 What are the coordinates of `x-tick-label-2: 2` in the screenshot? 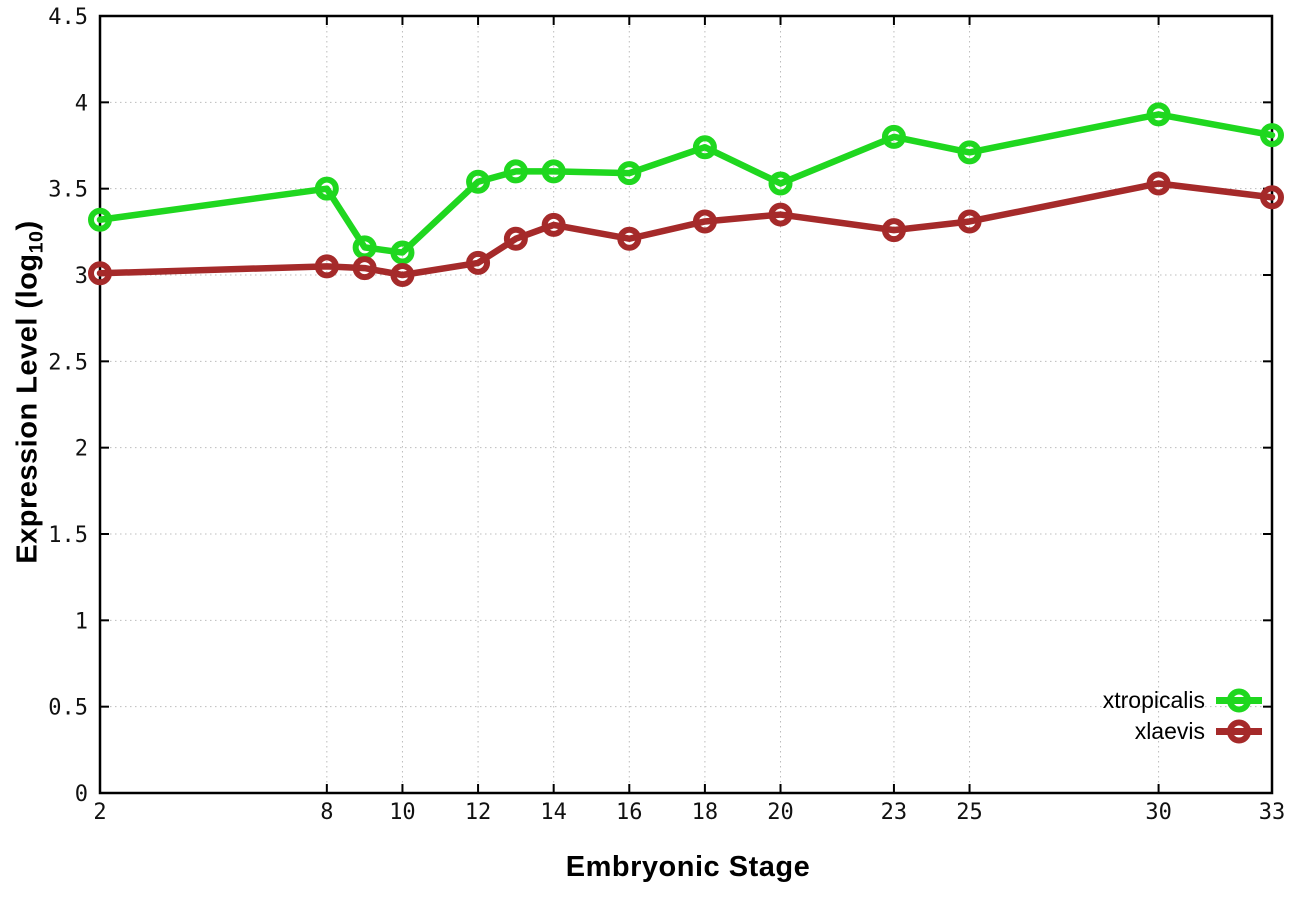 It's located at (99, 812).